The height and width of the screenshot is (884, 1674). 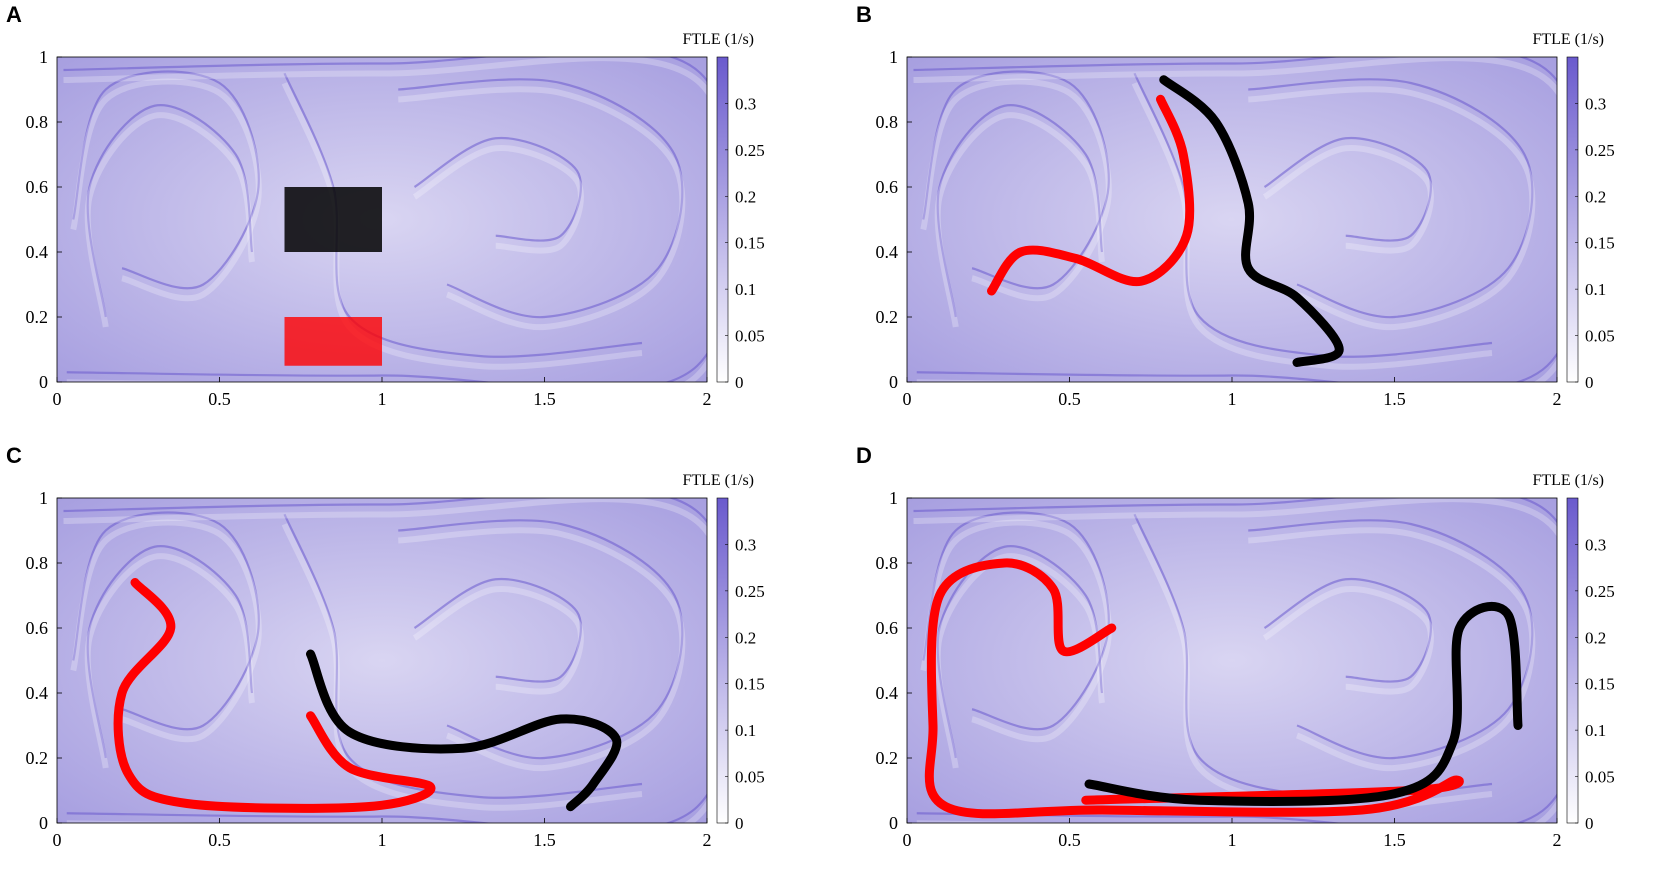 What do you see at coordinates (14, 455) in the screenshot?
I see `panel-label: C` at bounding box center [14, 455].